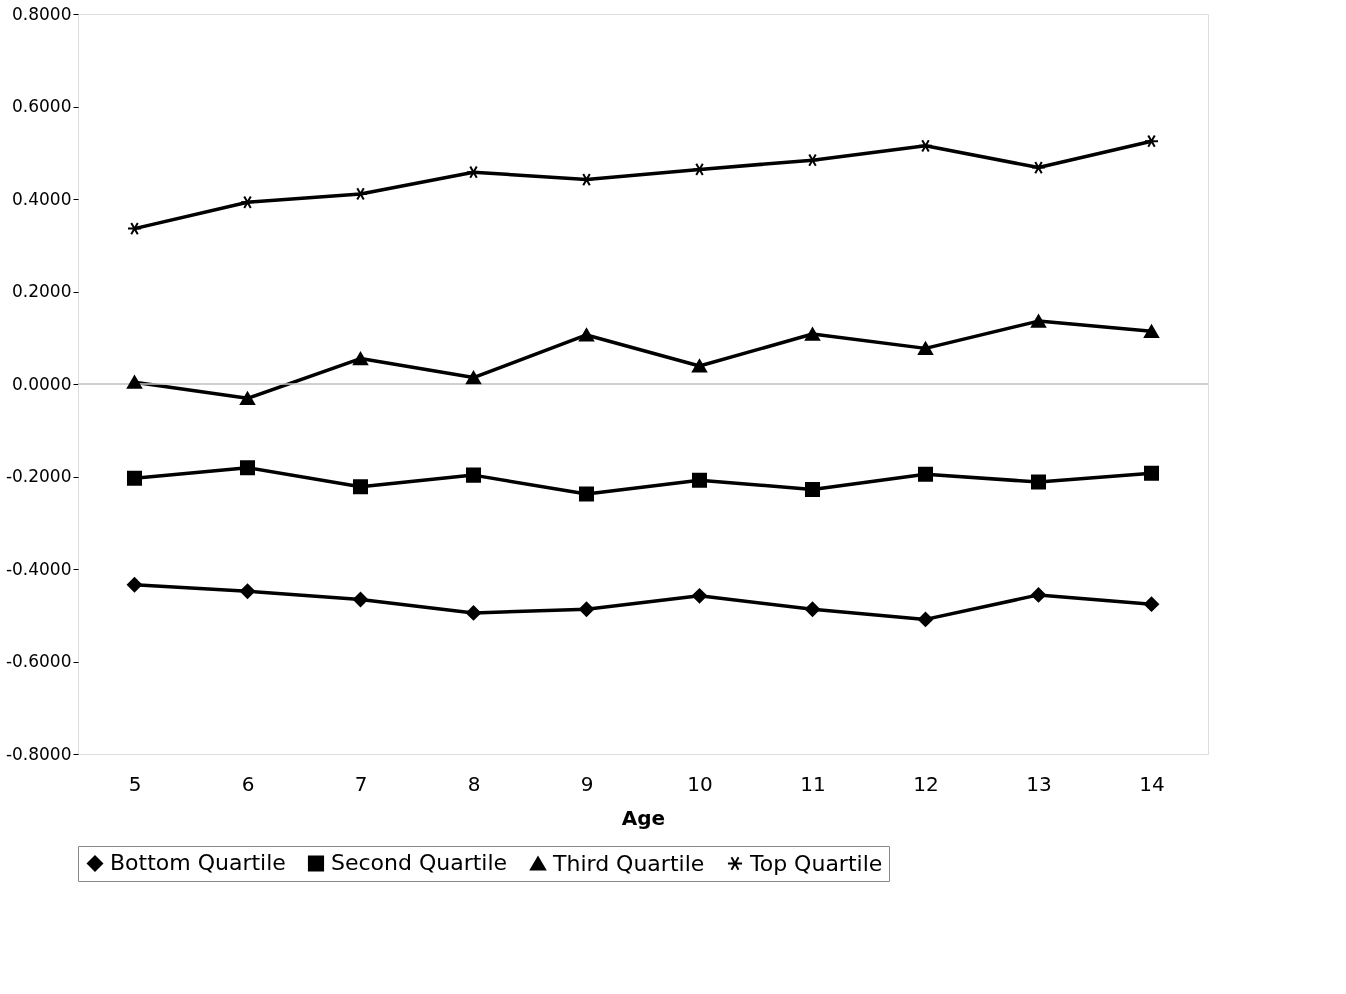  What do you see at coordinates (926, 783) in the screenshot?
I see `x-tick-label: 12` at bounding box center [926, 783].